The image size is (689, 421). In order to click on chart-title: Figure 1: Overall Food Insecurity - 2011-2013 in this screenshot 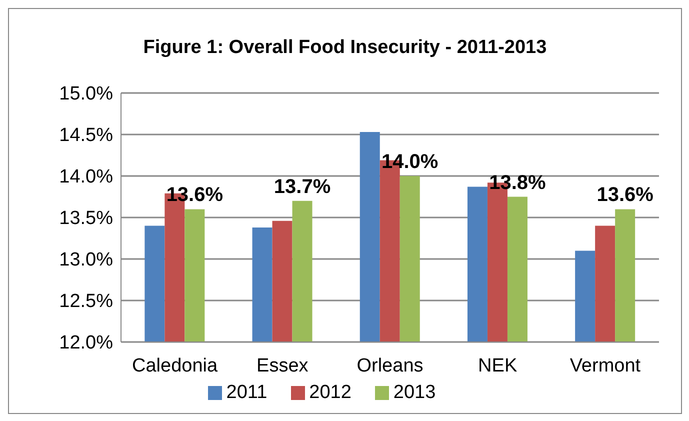, I will do `click(345, 48)`.